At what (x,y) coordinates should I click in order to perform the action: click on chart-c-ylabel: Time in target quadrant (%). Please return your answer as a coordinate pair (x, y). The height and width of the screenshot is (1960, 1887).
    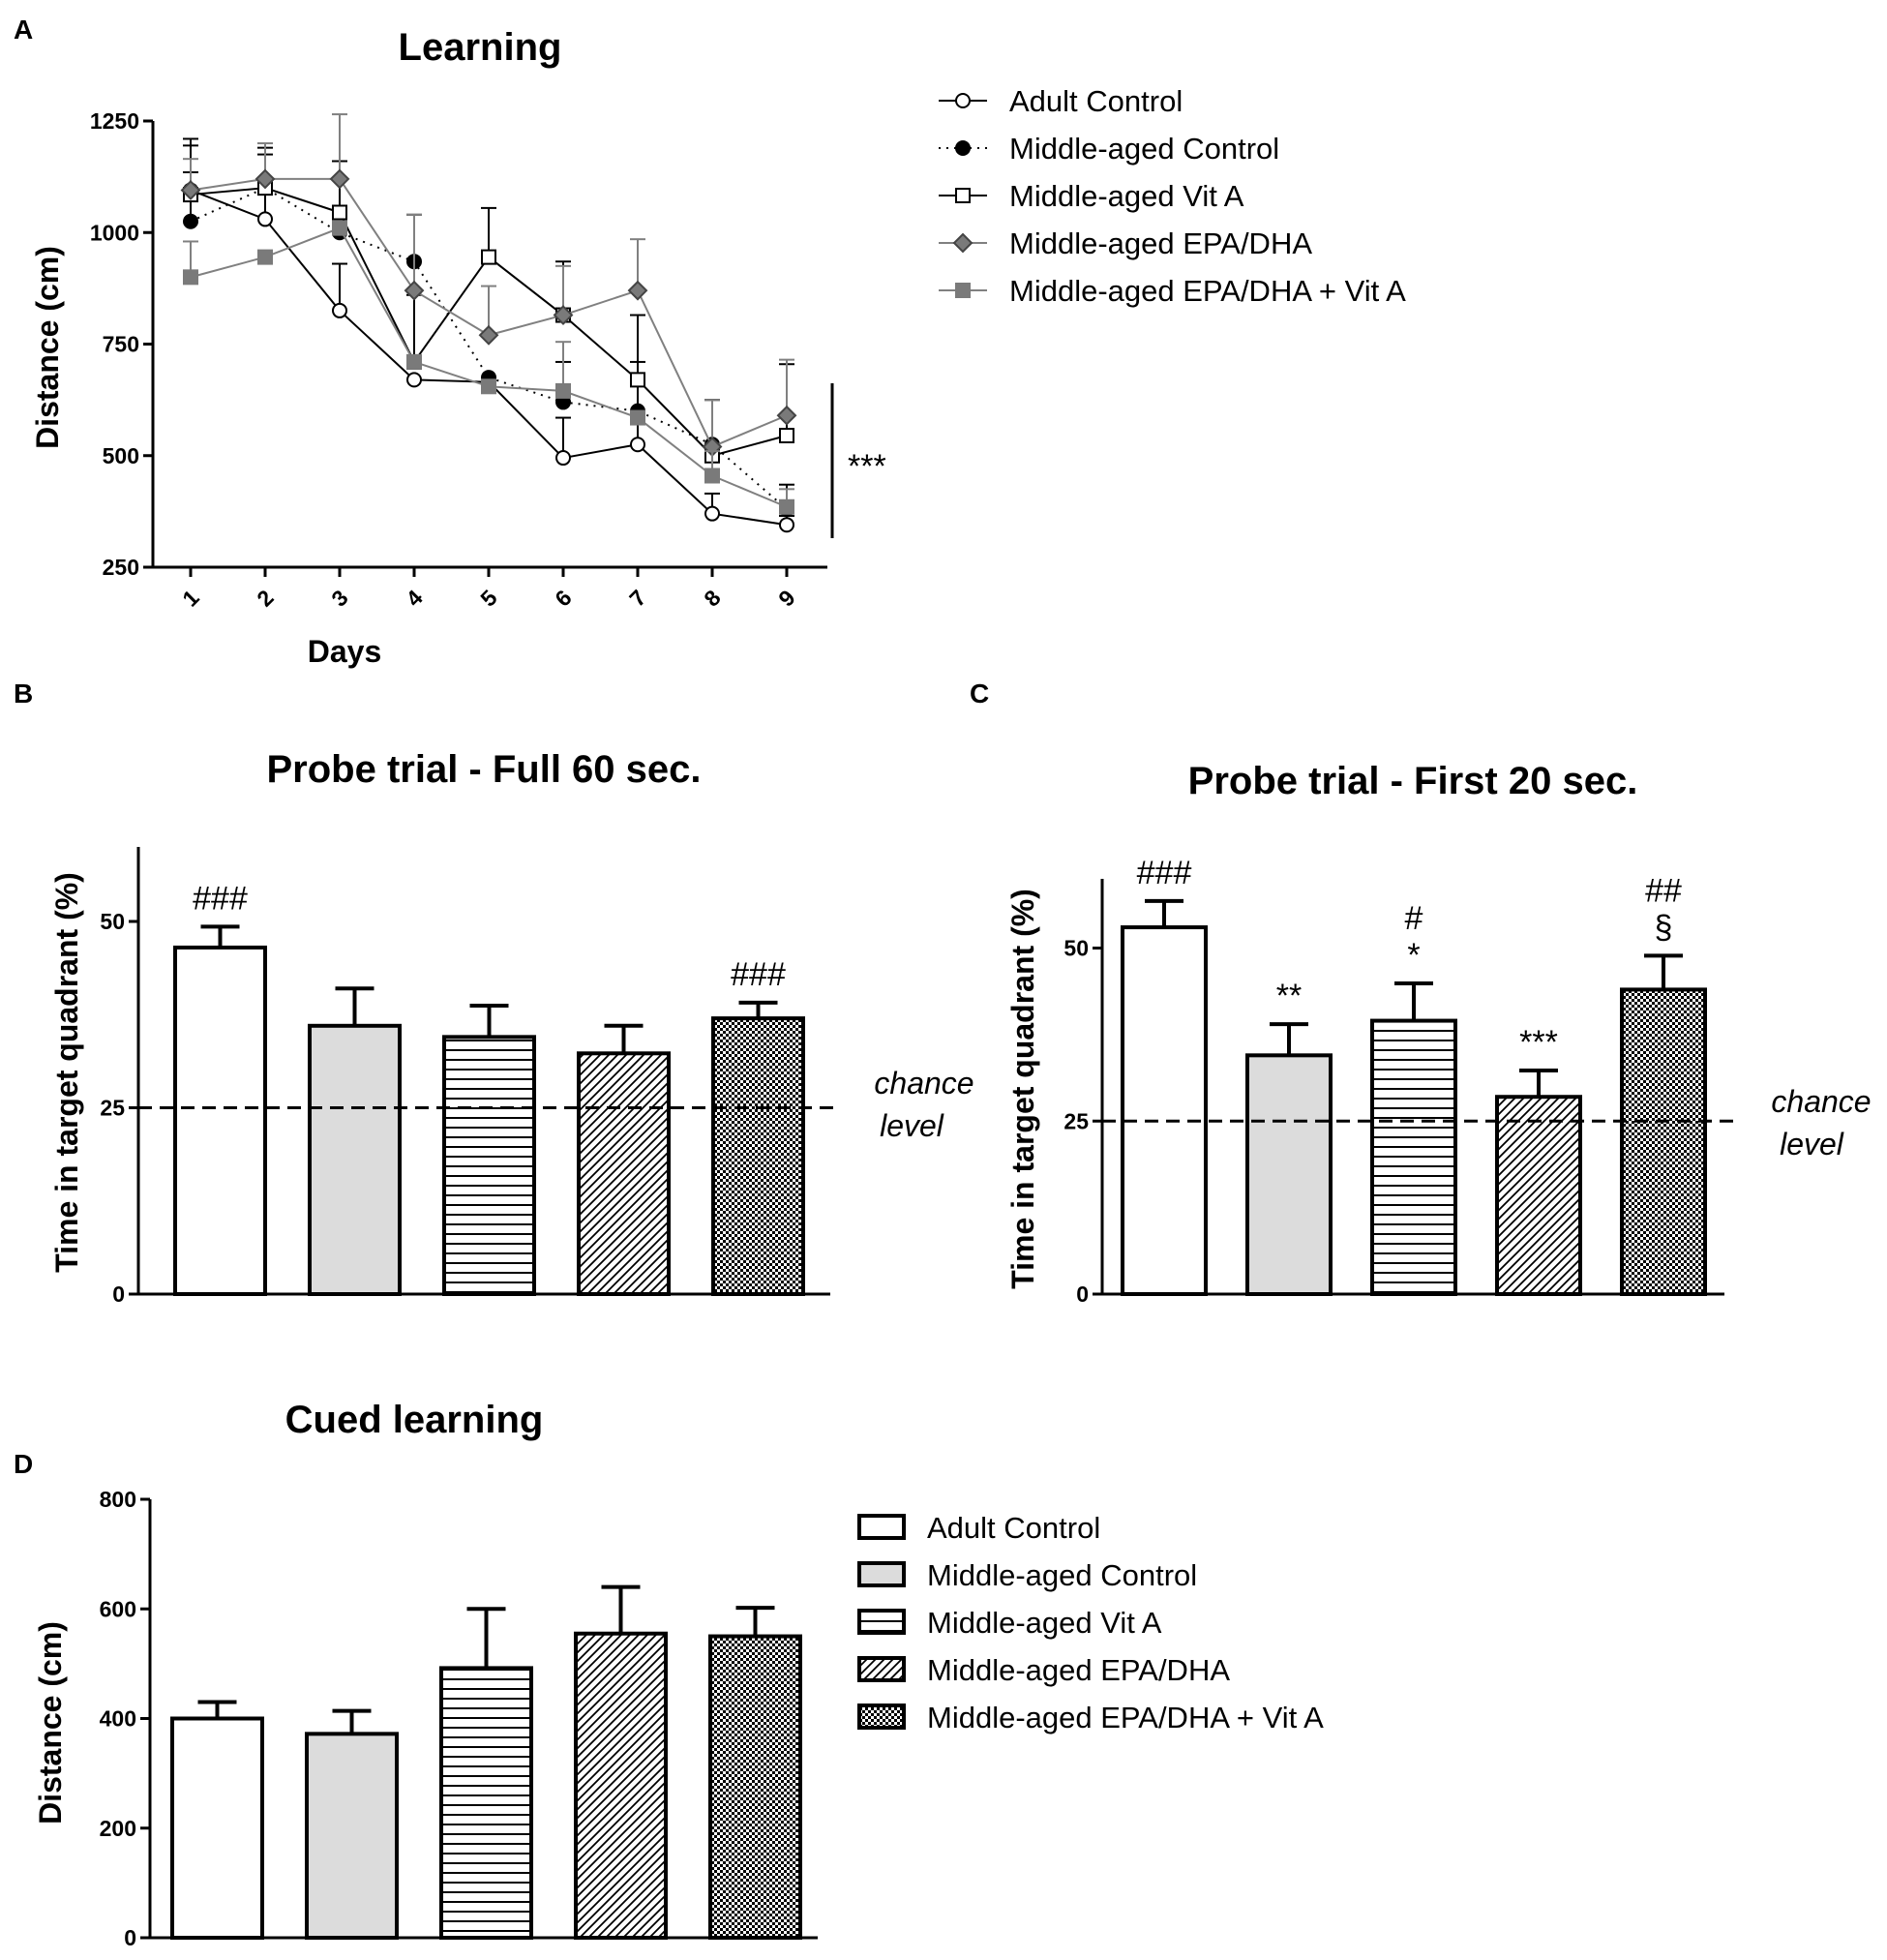
    Looking at the image, I should click on (1022, 1089).